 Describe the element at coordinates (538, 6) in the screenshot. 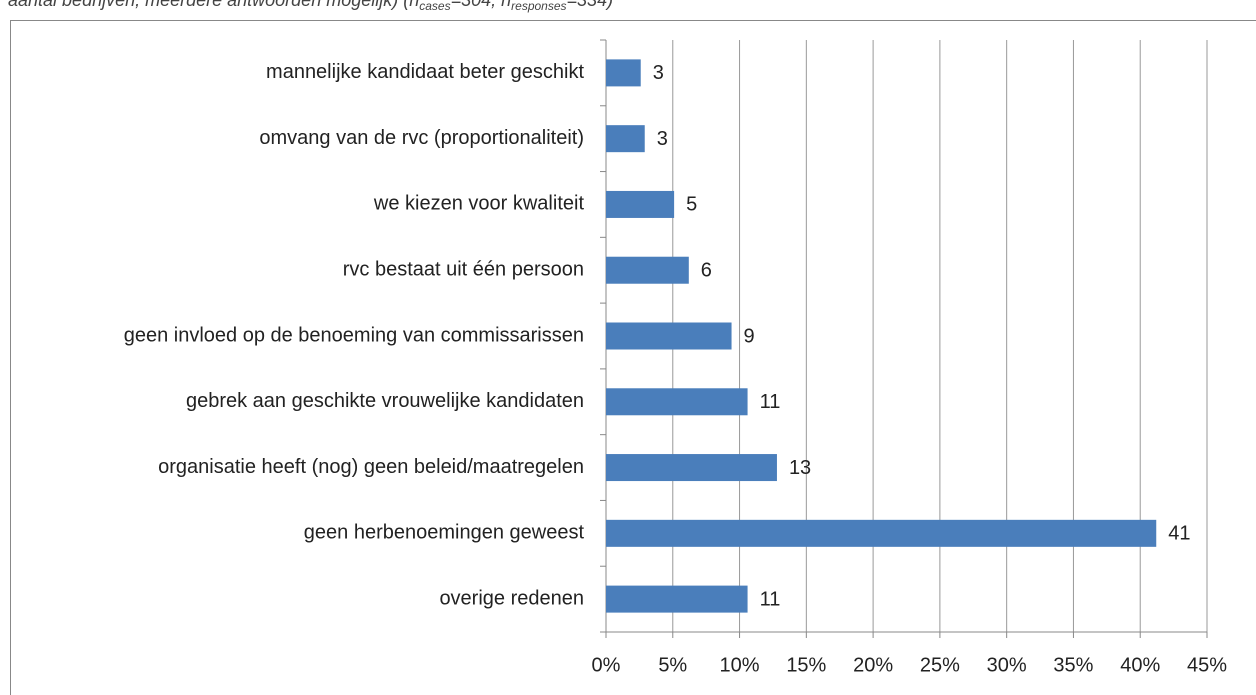

I see `subtitle-subscript: responses` at that location.